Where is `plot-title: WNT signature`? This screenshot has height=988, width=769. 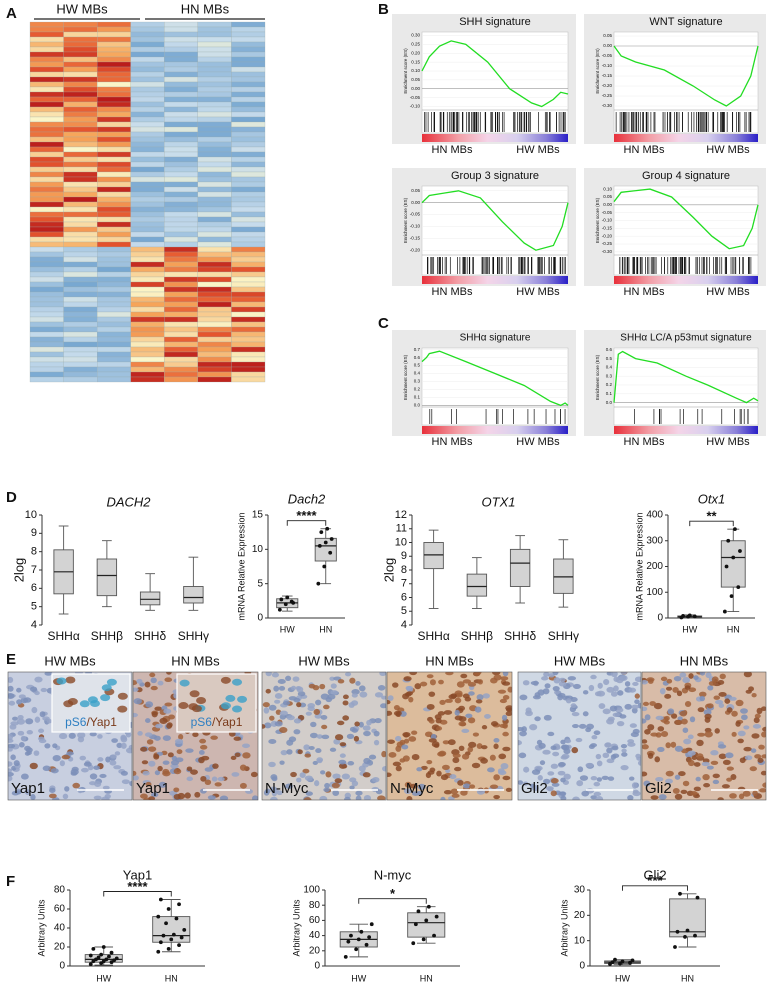
plot-title: WNT signature is located at coordinates (685, 22).